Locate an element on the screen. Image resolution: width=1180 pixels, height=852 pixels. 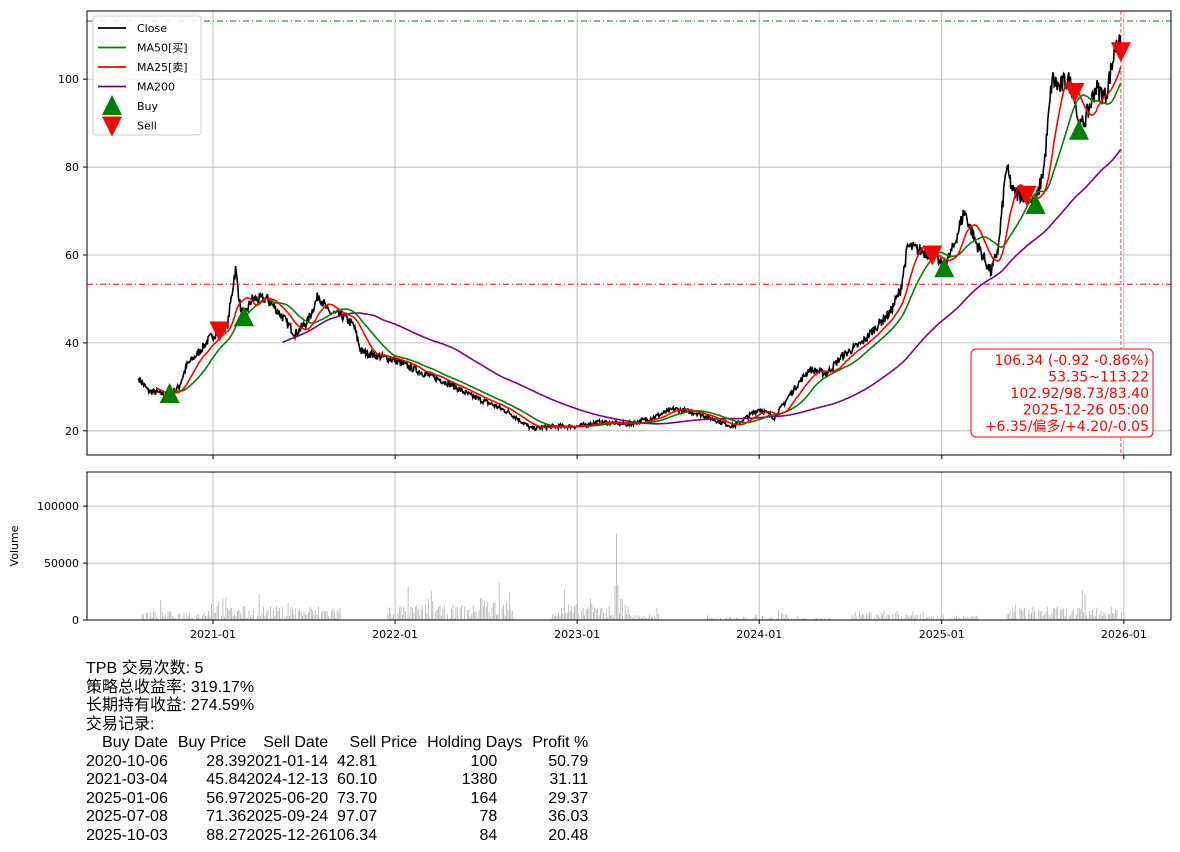
cell-sell-date: 2025-06-20 is located at coordinates (287, 798).